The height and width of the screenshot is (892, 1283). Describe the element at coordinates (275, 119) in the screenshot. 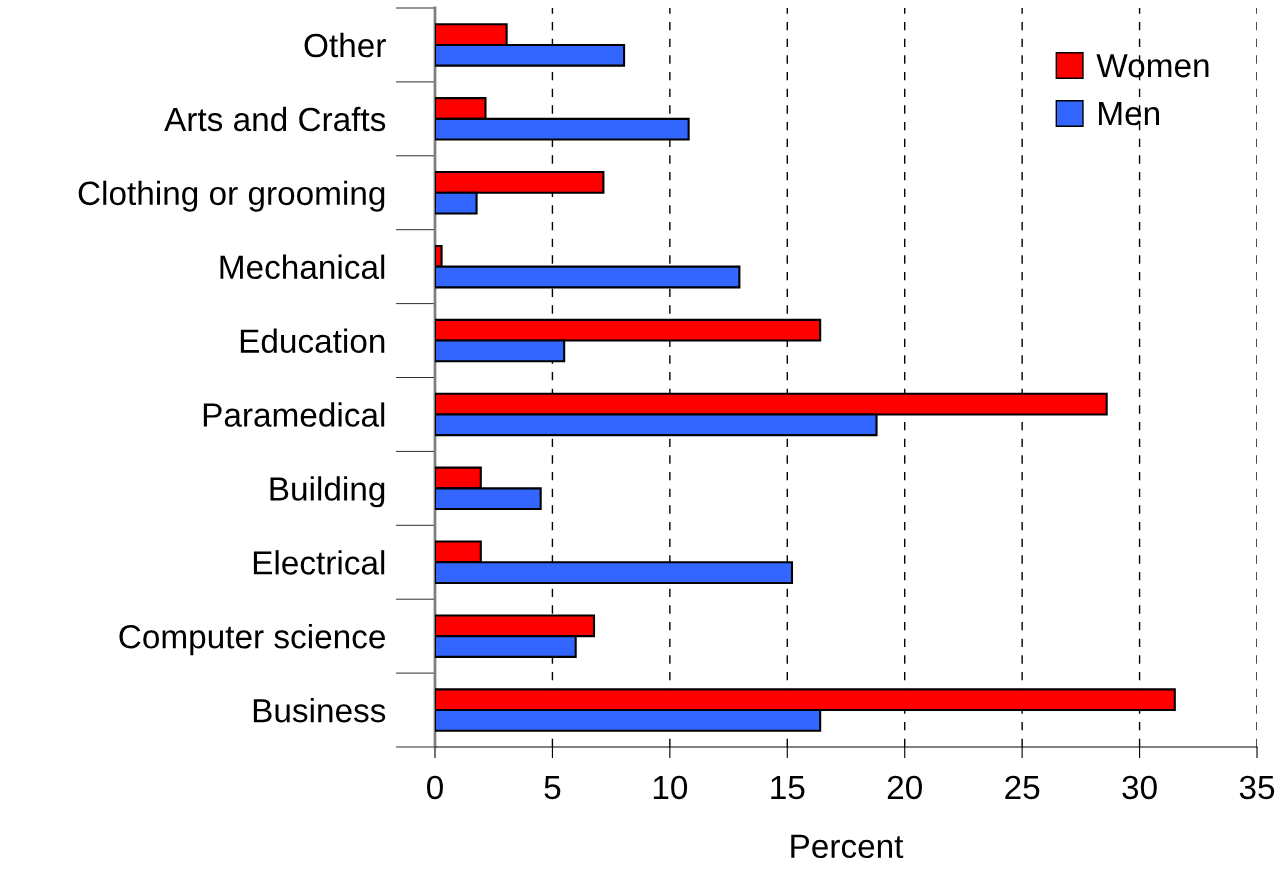

I see `y-tick-label: Arts and Crafts` at that location.